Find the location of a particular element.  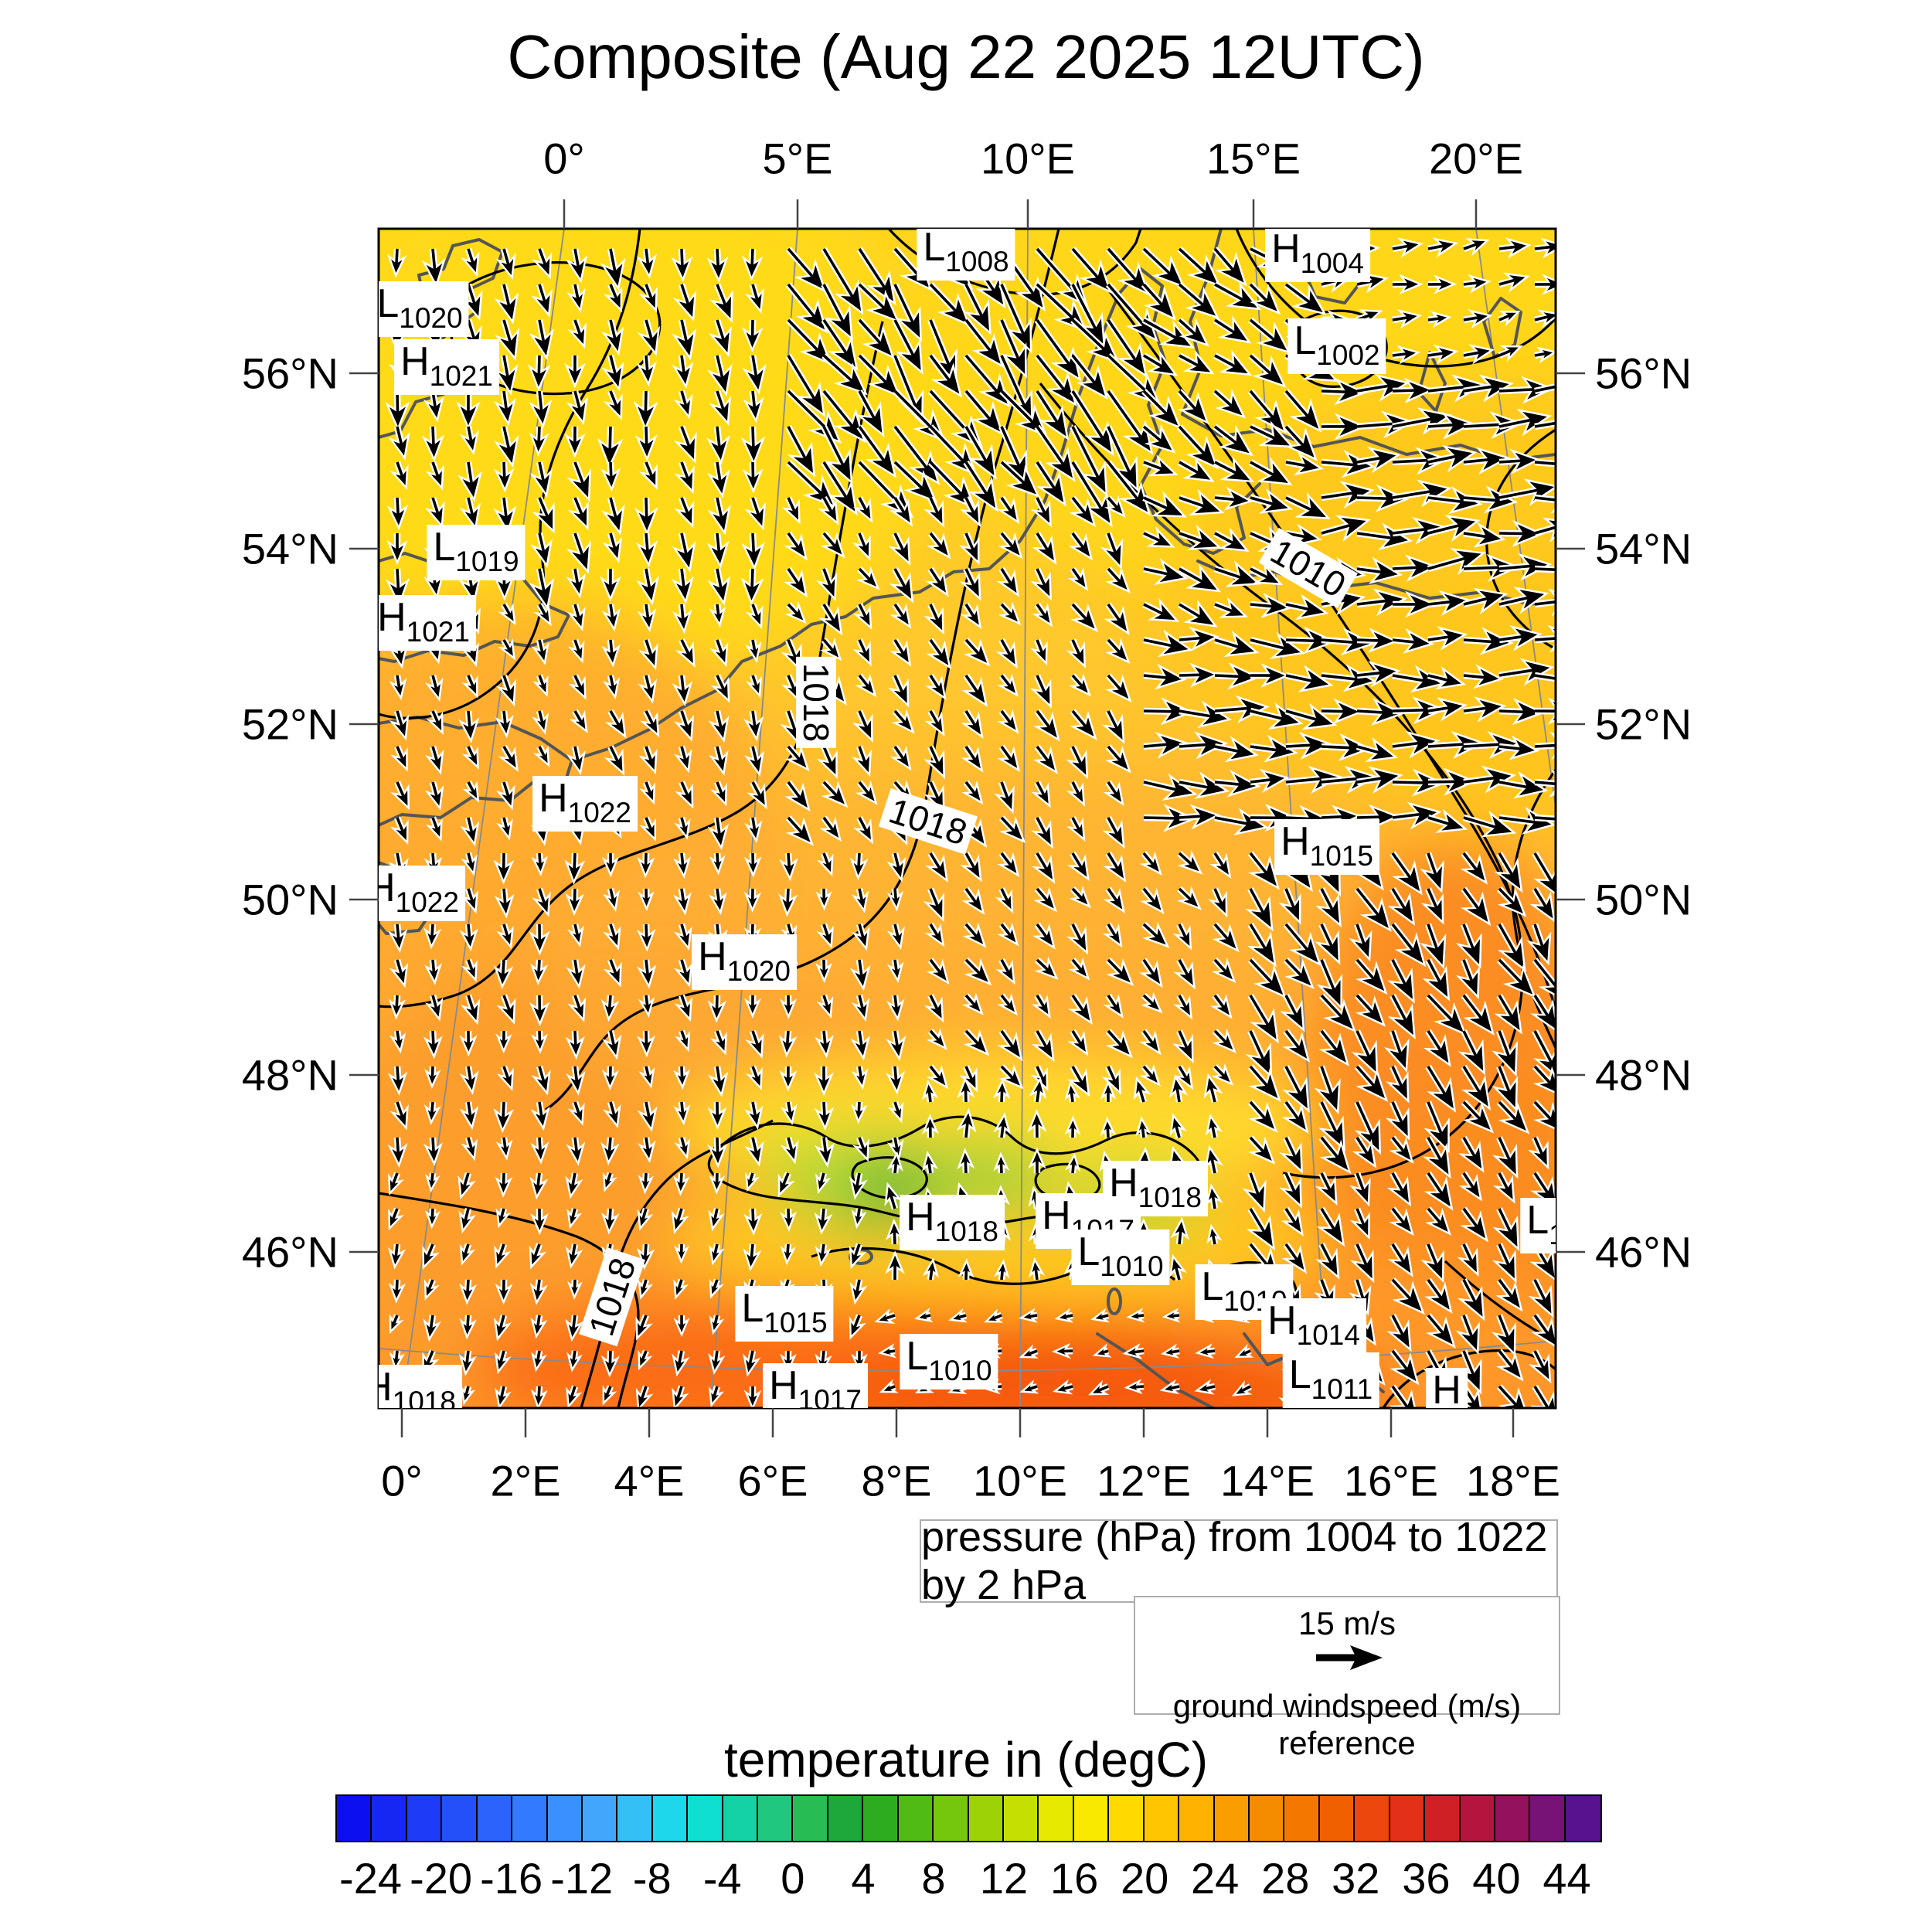

pressure-center-label-L1011: L1011 is located at coordinates (1331, 1380).